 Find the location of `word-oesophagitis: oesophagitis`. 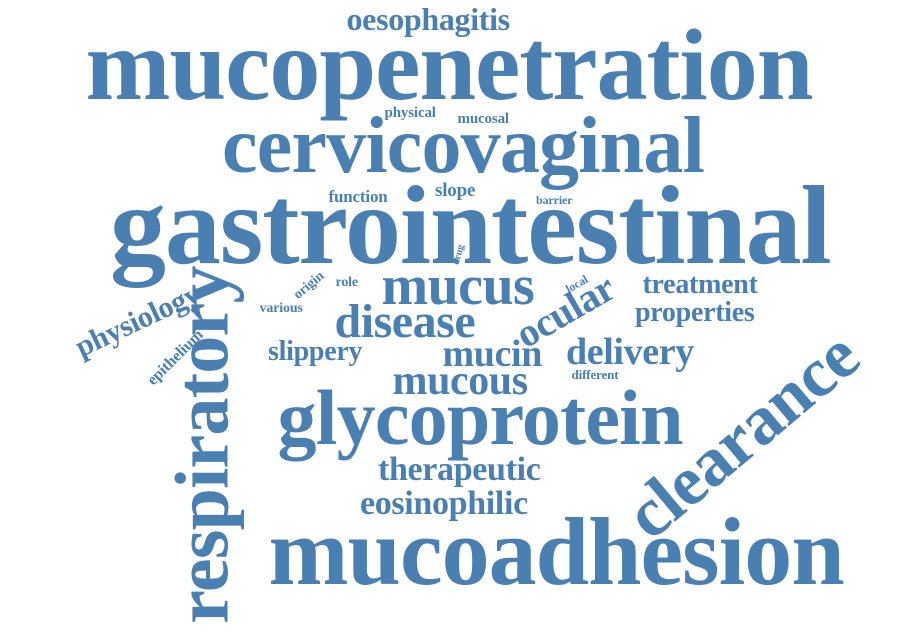

word-oesophagitis: oesophagitis is located at coordinates (428, 19).